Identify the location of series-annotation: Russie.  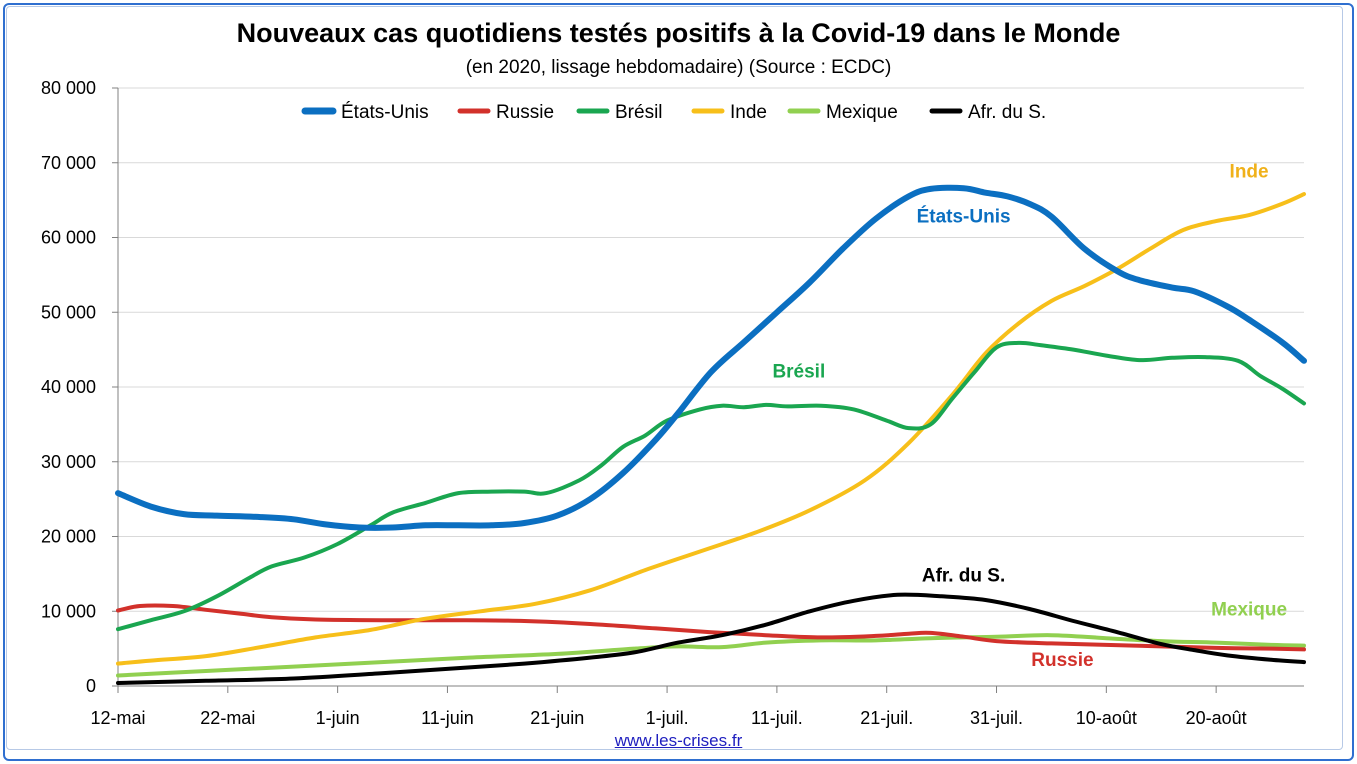
(1062, 660).